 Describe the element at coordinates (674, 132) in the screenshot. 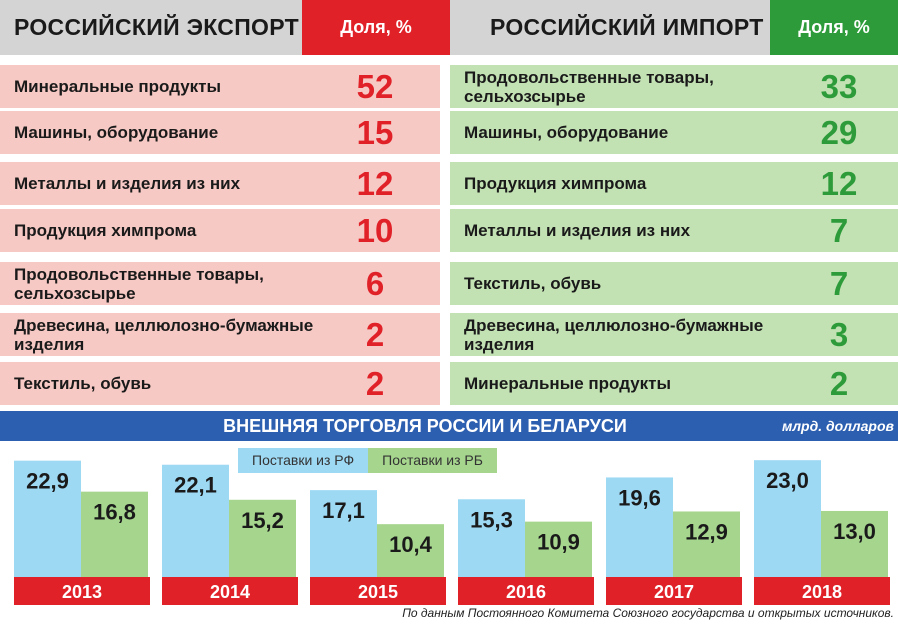

I see `import-row-1: Машины, оборудование 29` at that location.